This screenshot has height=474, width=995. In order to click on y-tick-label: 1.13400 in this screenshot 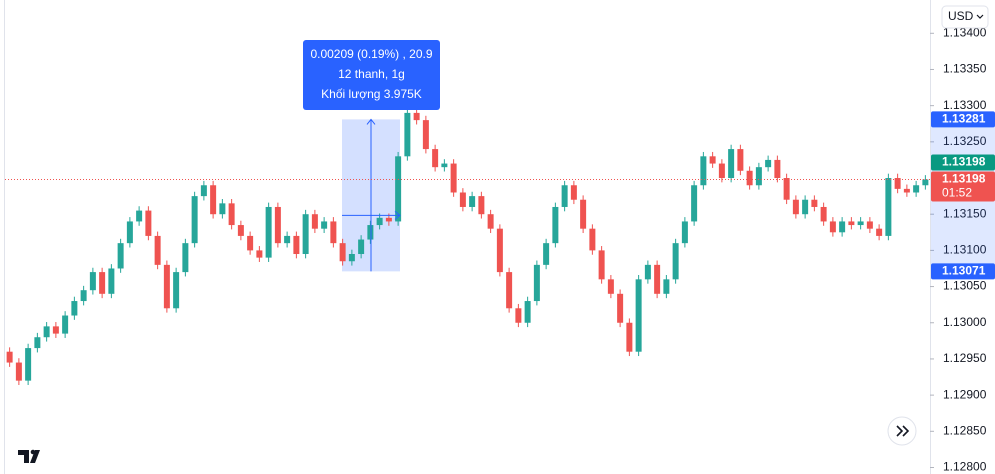, I will do `click(965, 32)`.